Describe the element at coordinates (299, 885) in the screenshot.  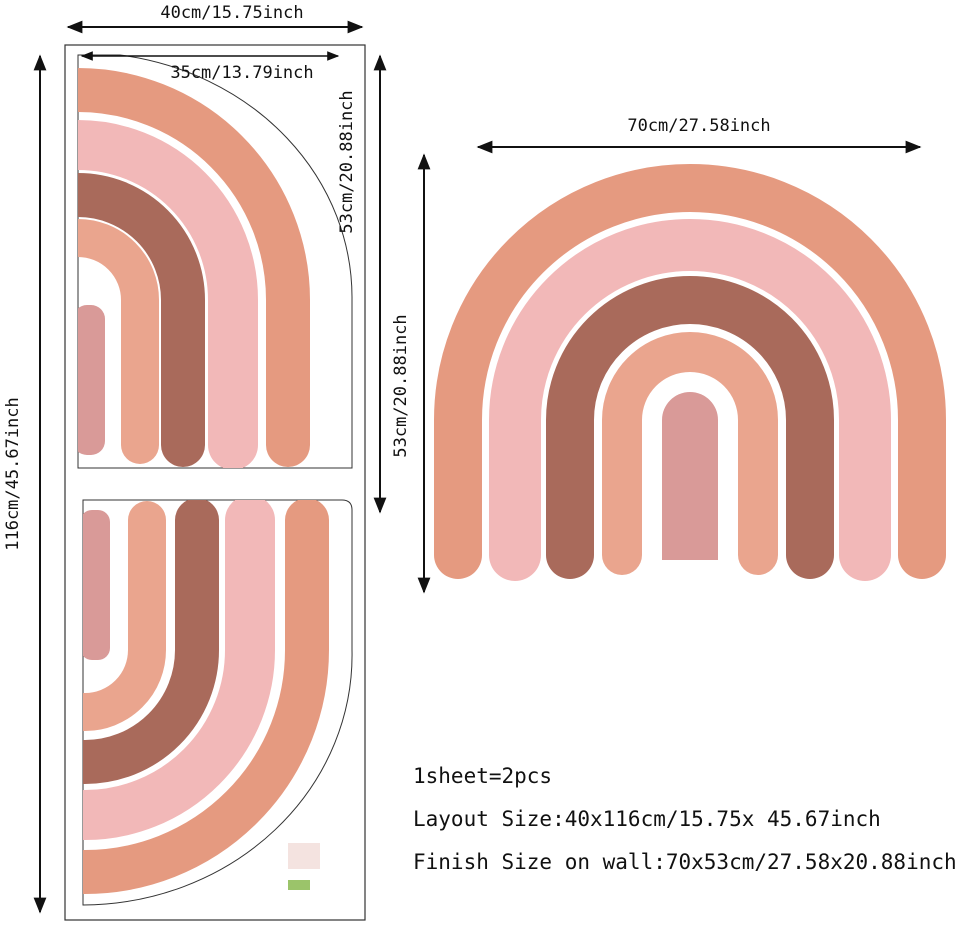
I see `brand-logo` at that location.